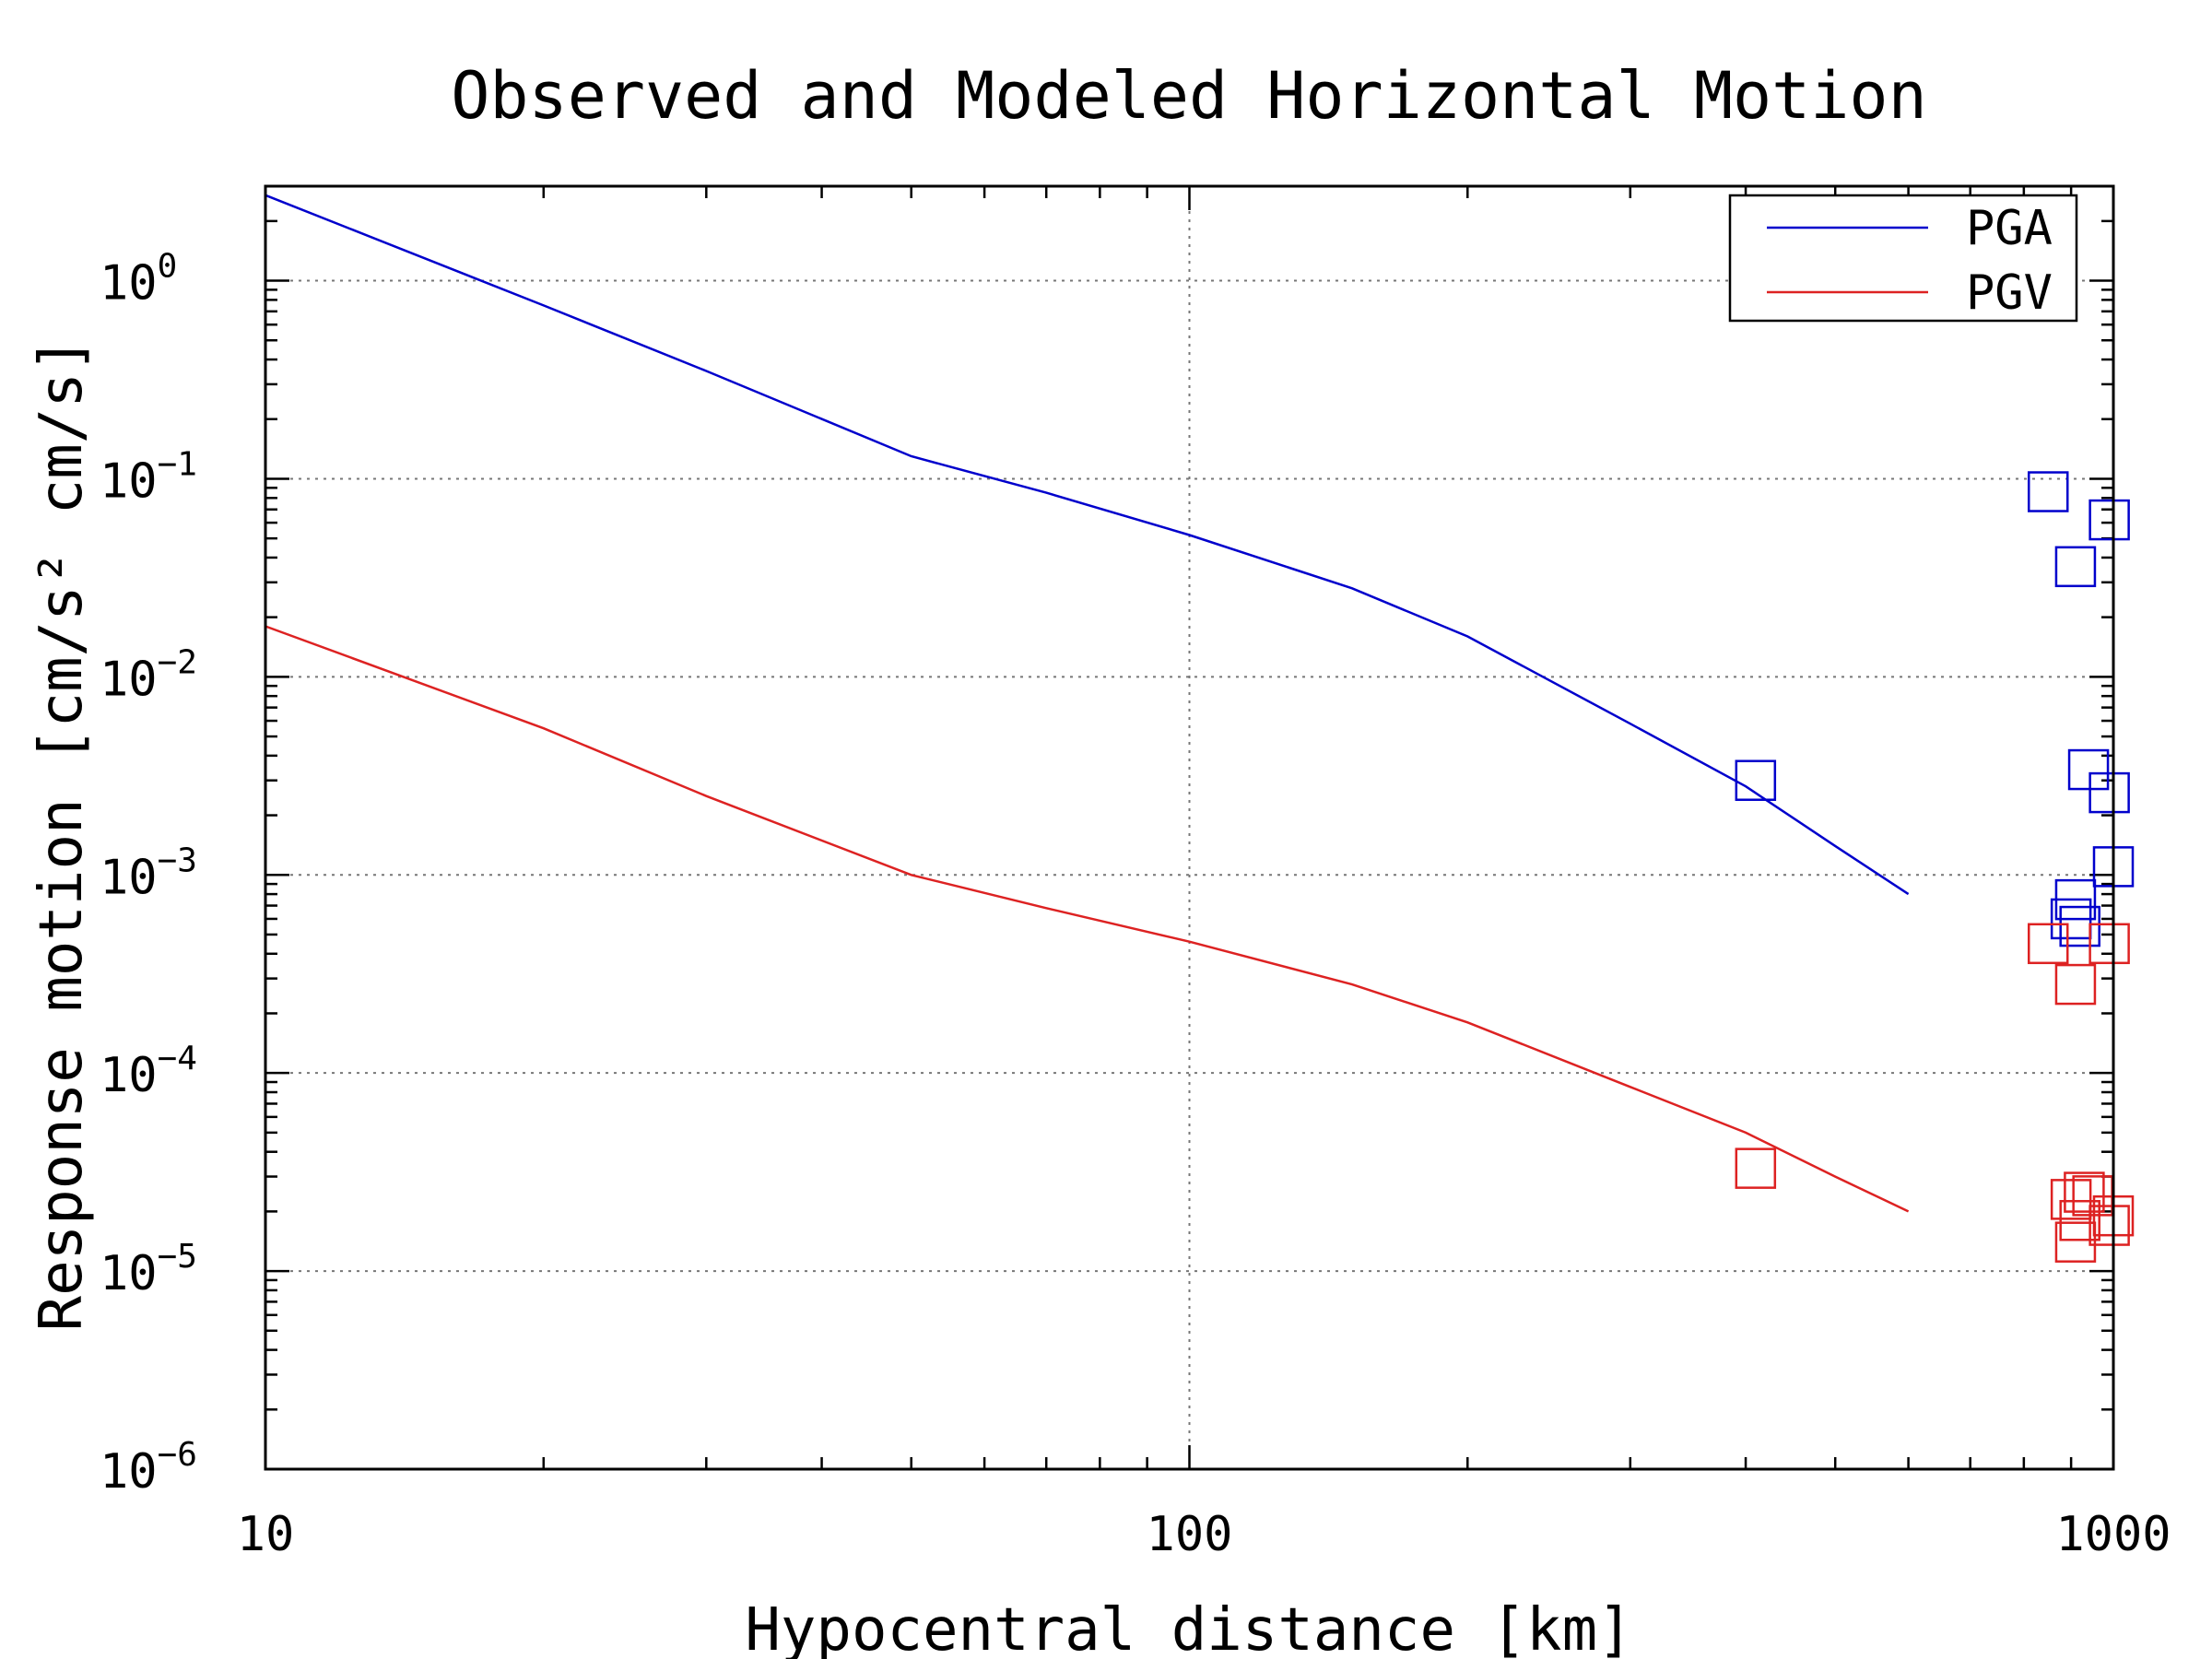 The width and height of the screenshot is (2212, 1659). I want to click on x-tick-labels: 10 100 1000, so click(1204, 1534).